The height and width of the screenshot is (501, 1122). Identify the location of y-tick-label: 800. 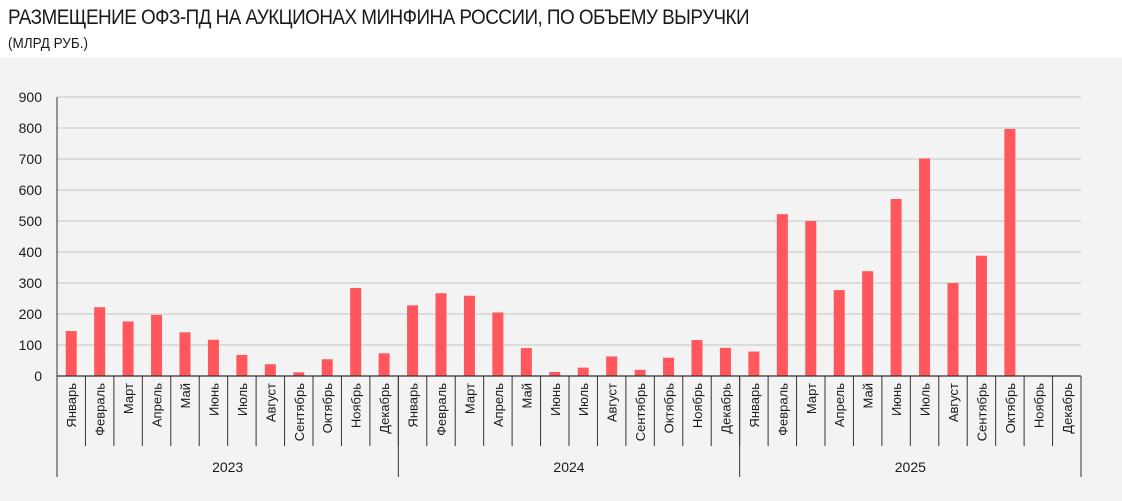
(31, 128).